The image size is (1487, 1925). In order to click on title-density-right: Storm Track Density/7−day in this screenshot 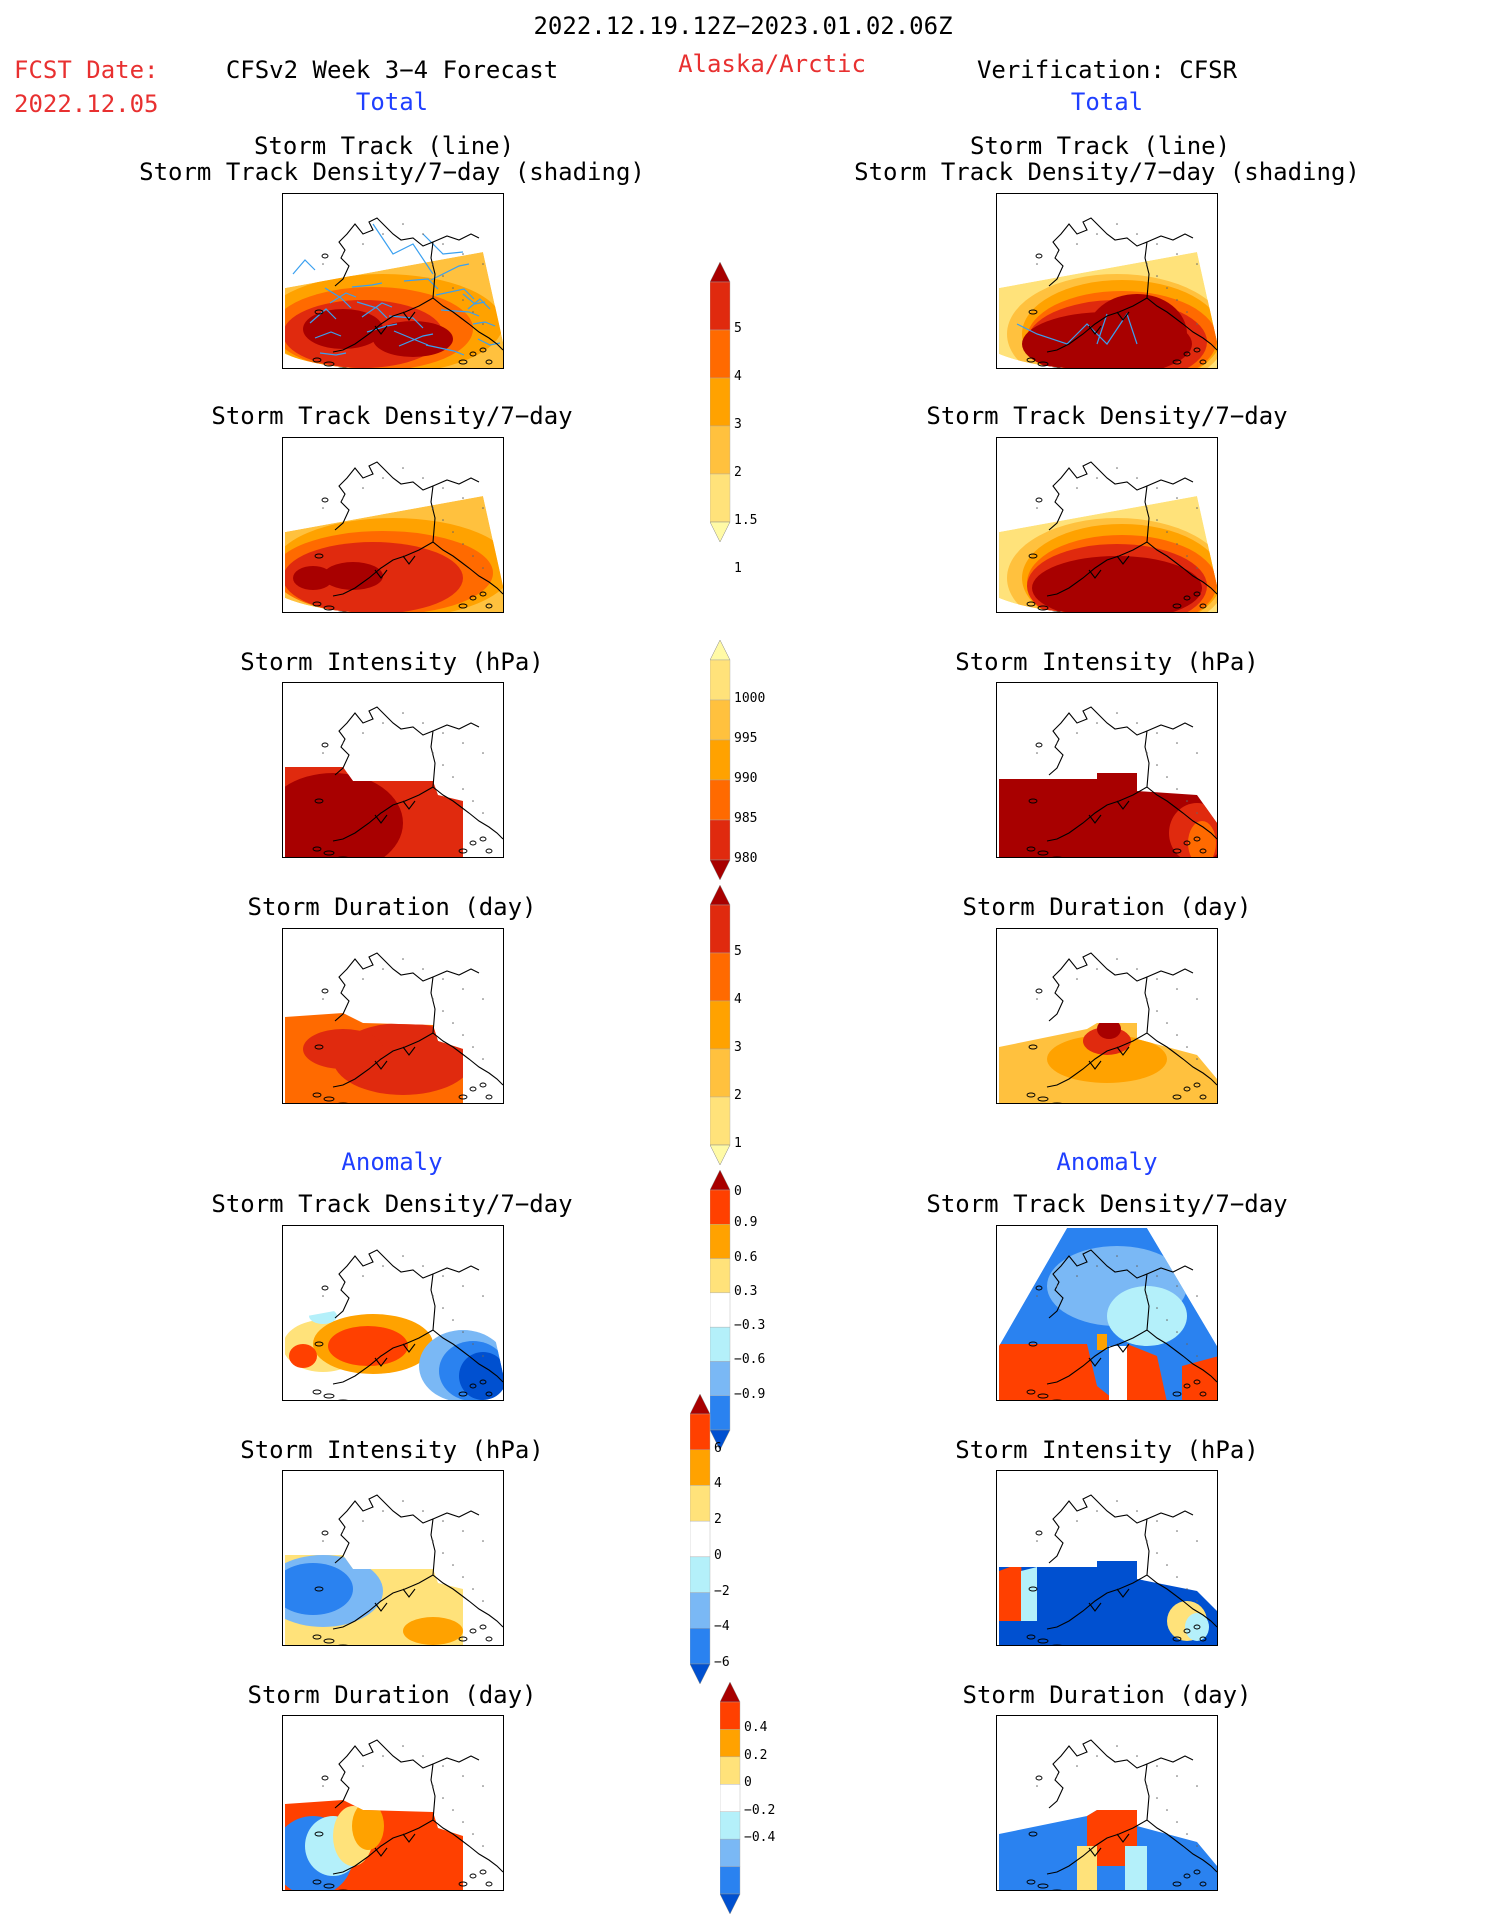, I will do `click(1107, 416)`.